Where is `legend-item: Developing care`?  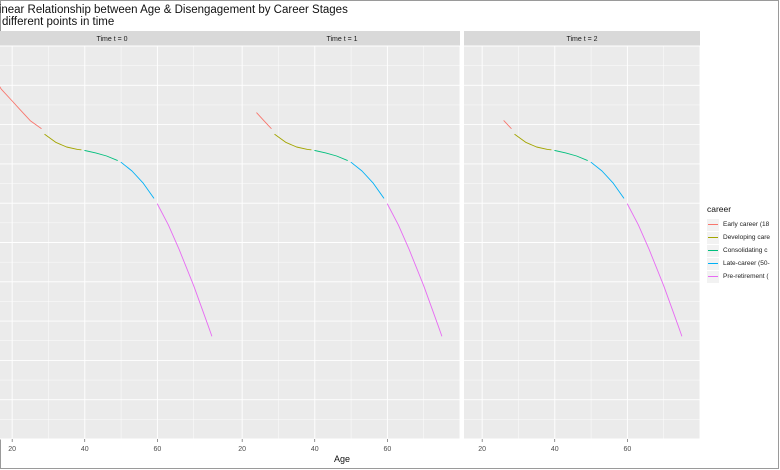 legend-item: Developing care is located at coordinates (743, 237).